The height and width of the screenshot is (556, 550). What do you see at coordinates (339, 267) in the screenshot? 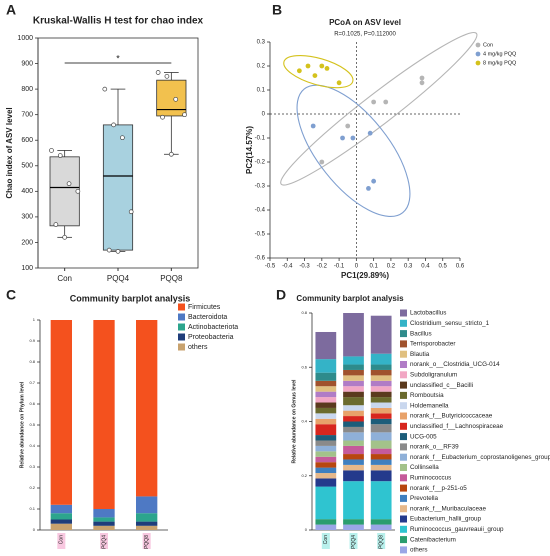
I see `x-tick-label: -0.1` at bounding box center [339, 267].